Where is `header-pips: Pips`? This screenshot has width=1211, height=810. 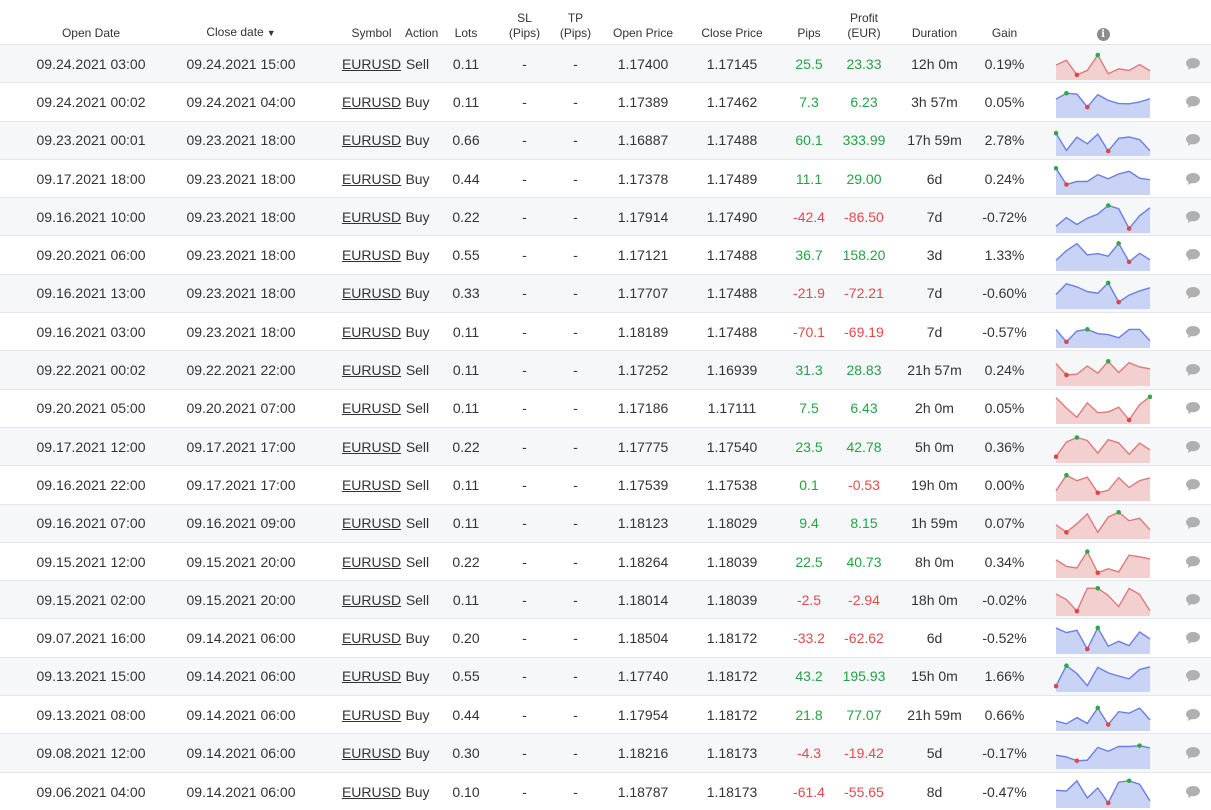 header-pips: Pips is located at coordinates (809, 22).